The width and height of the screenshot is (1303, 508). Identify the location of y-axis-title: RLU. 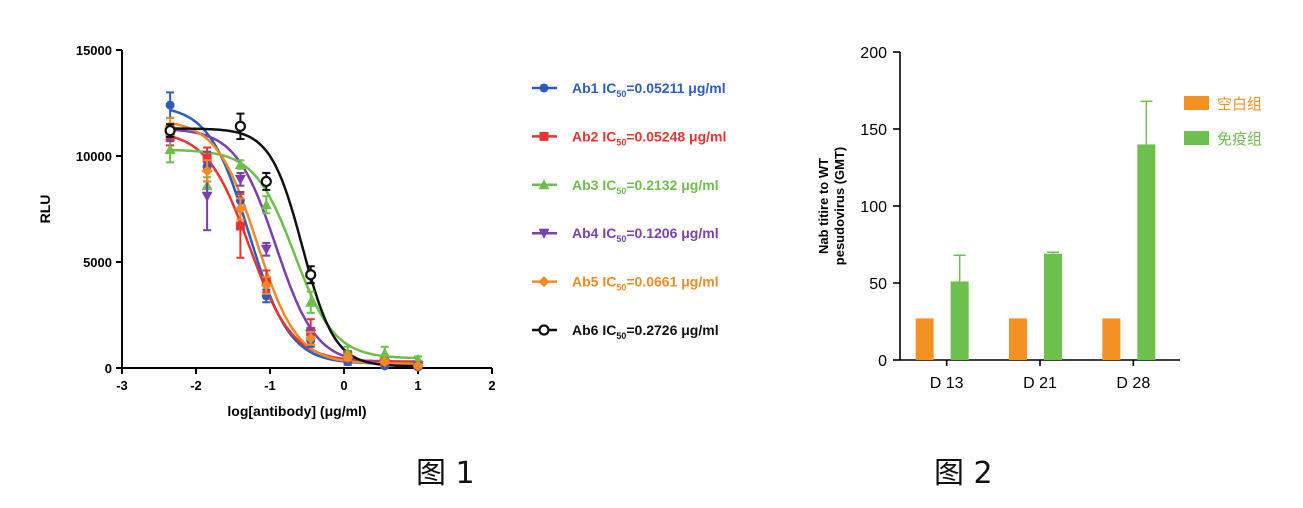
(45, 209).